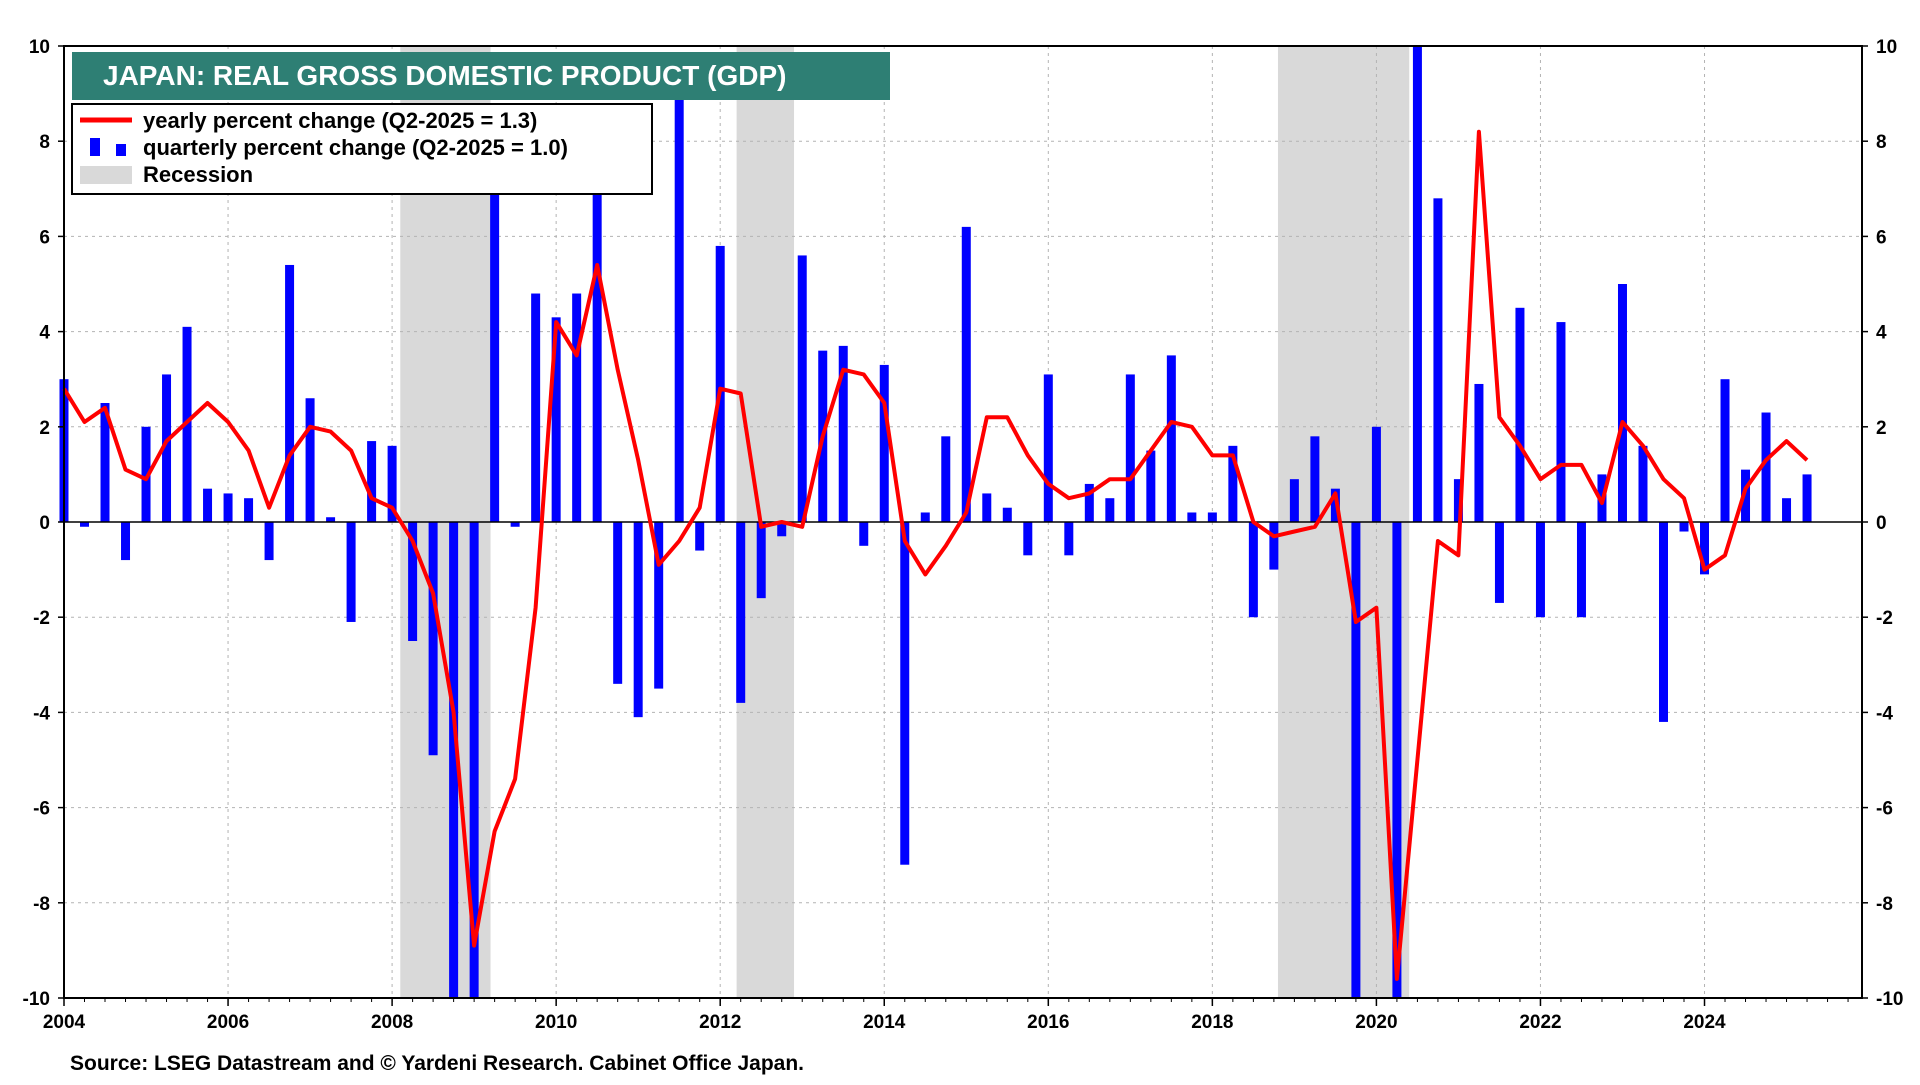 Image resolution: width=1920 pixels, height=1085 pixels. Describe the element at coordinates (41, 618) in the screenshot. I see `y-tick-label-left-6: -2` at that location.